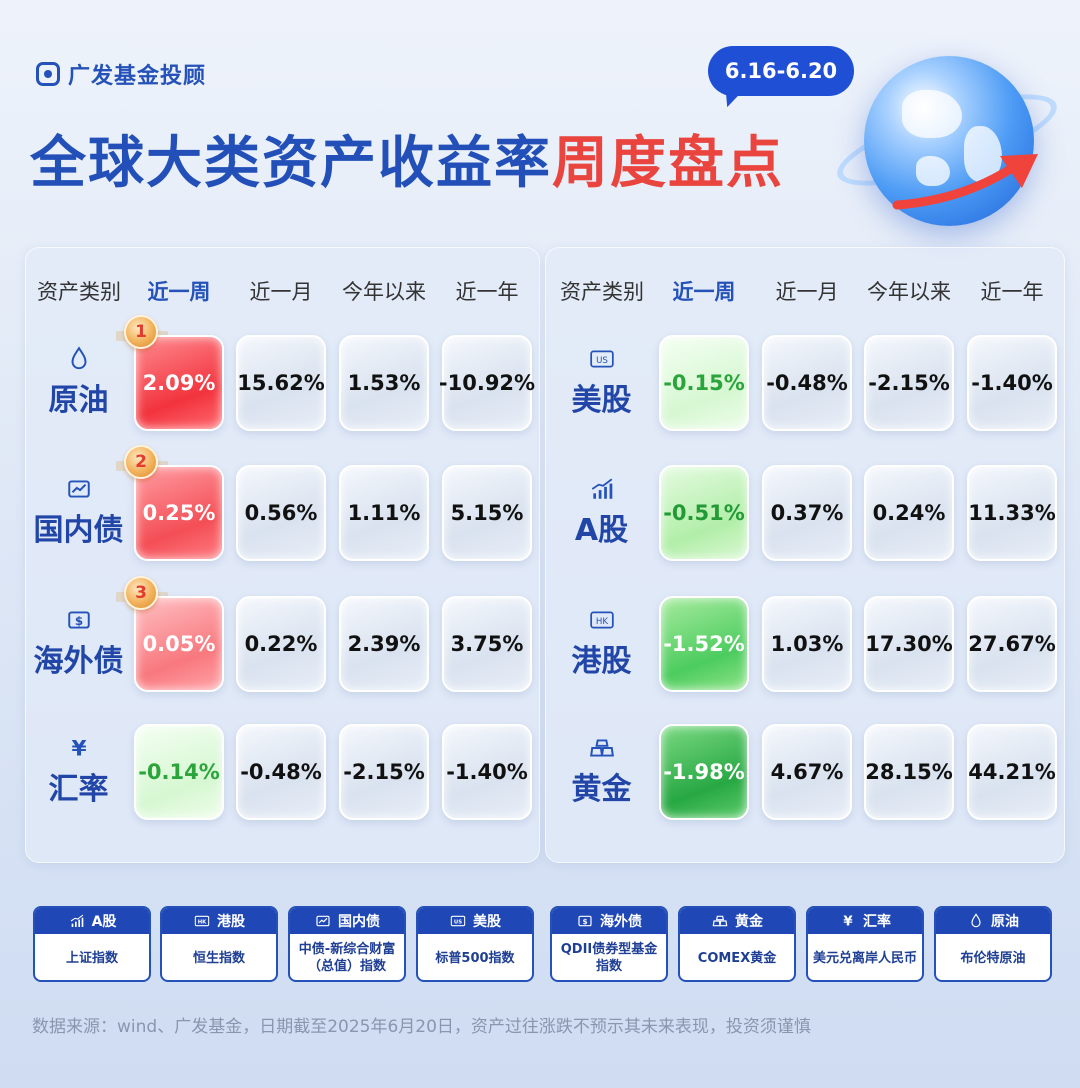  What do you see at coordinates (601, 789) in the screenshot?
I see `asset-name: 黄金` at bounding box center [601, 789].